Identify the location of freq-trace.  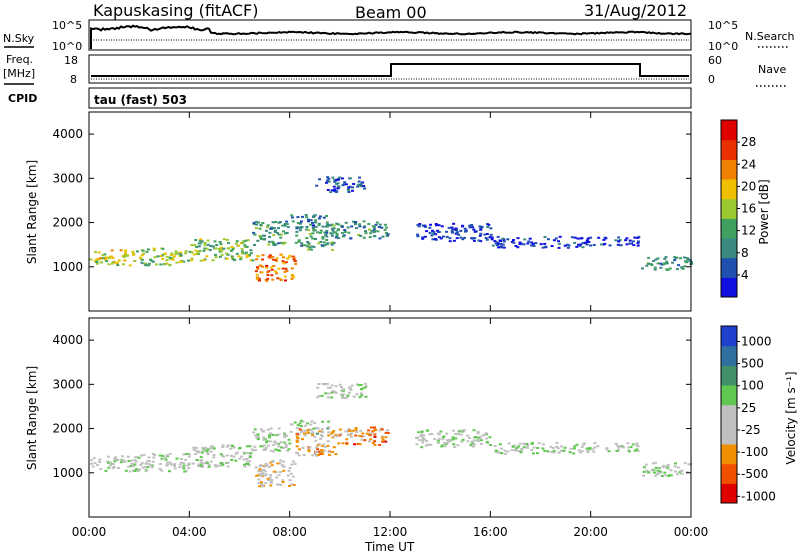
(390, 70).